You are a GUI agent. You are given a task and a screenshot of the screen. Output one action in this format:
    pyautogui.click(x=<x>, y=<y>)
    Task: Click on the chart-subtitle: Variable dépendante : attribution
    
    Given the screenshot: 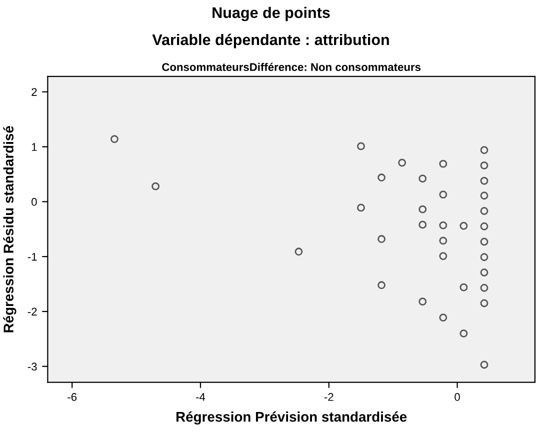 What is the action you would take?
    pyautogui.click(x=270, y=41)
    